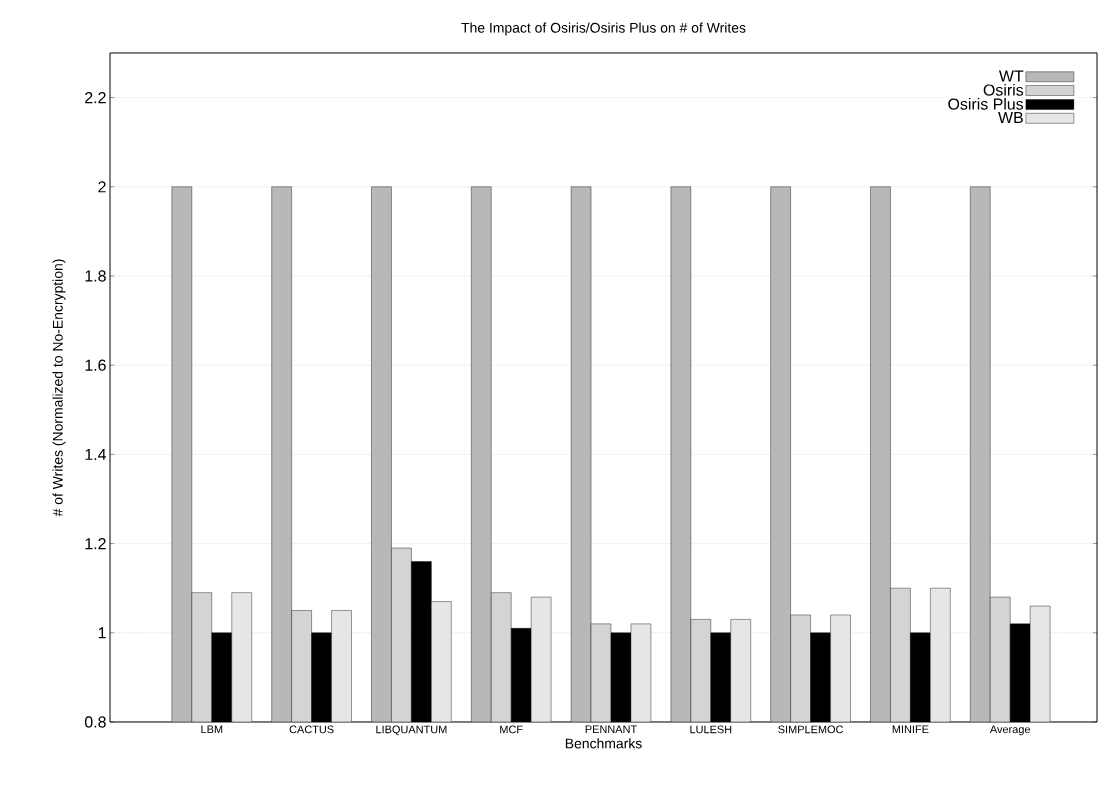 This screenshot has height=791, width=1109. Describe the element at coordinates (102, 633) in the screenshot. I see `y-tick-label: 1` at that location.